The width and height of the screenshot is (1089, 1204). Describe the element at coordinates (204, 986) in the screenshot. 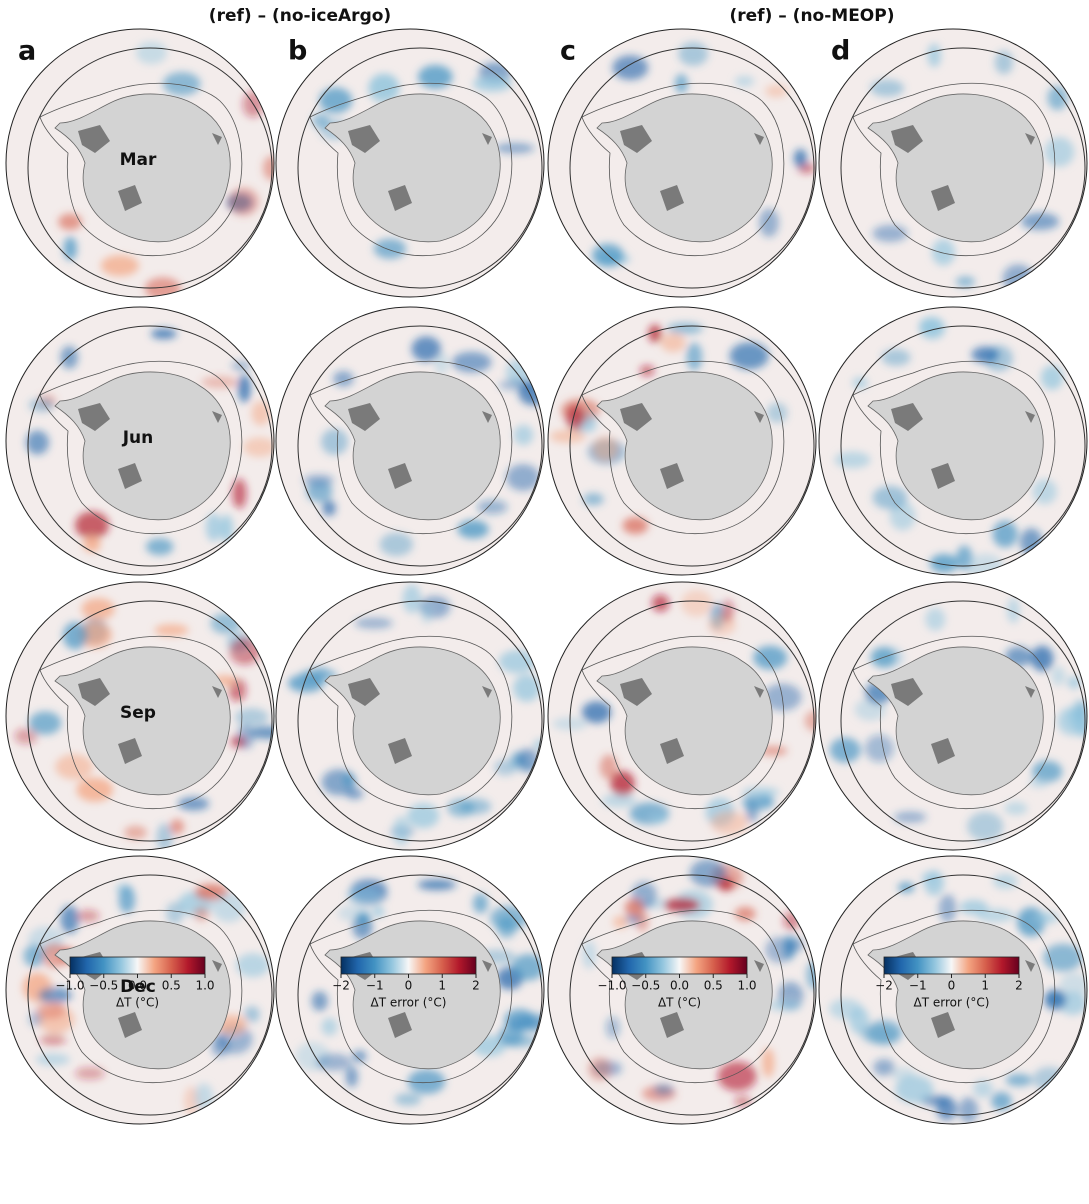

I see `colorbar-tick-label: 1.0` at that location.